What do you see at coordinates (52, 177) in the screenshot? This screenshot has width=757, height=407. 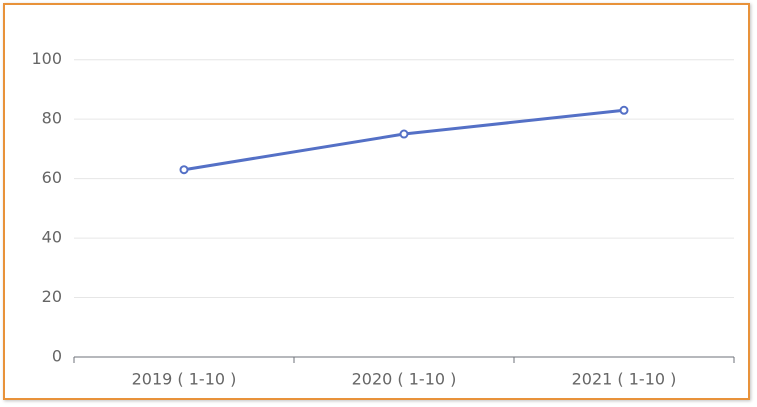 I see `y-tick-label: 60` at bounding box center [52, 177].